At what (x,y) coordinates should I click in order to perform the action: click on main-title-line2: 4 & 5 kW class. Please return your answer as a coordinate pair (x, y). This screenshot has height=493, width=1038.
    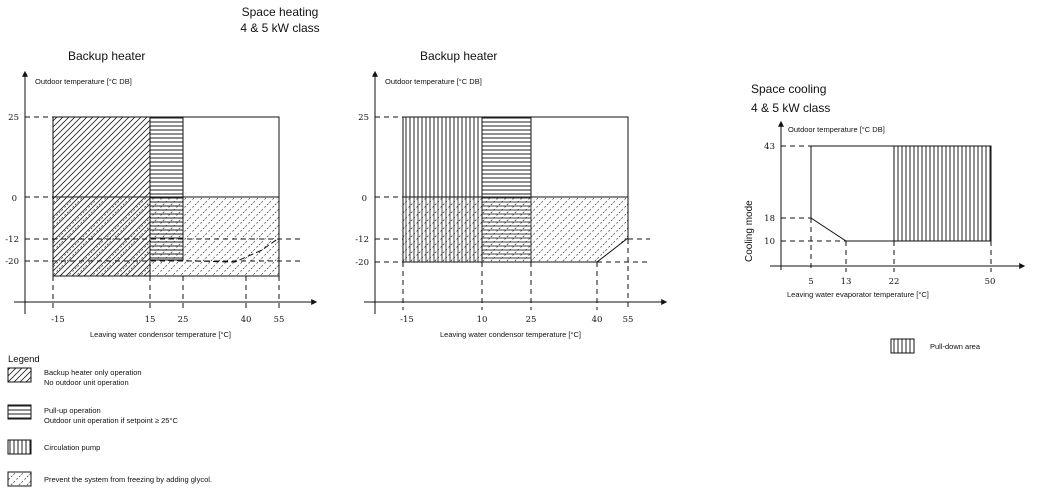
    Looking at the image, I should click on (279, 28).